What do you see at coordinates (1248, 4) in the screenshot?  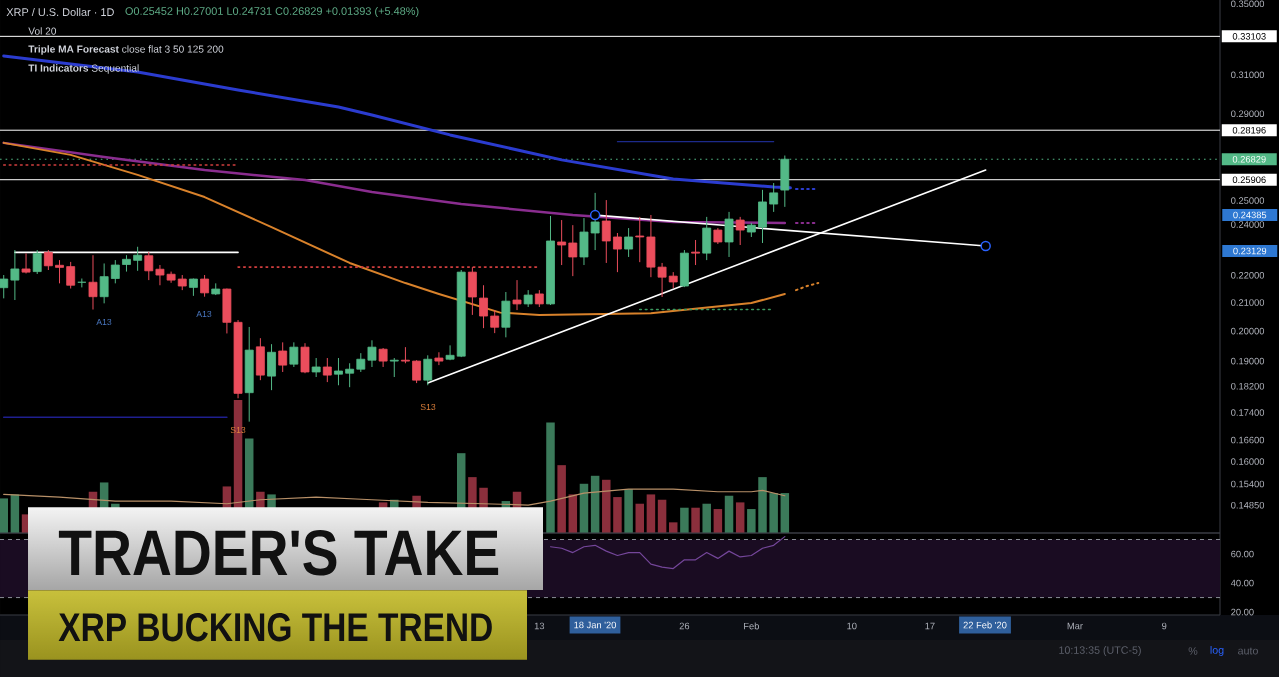 I see `y-tick-label: 0.35000` at bounding box center [1248, 4].